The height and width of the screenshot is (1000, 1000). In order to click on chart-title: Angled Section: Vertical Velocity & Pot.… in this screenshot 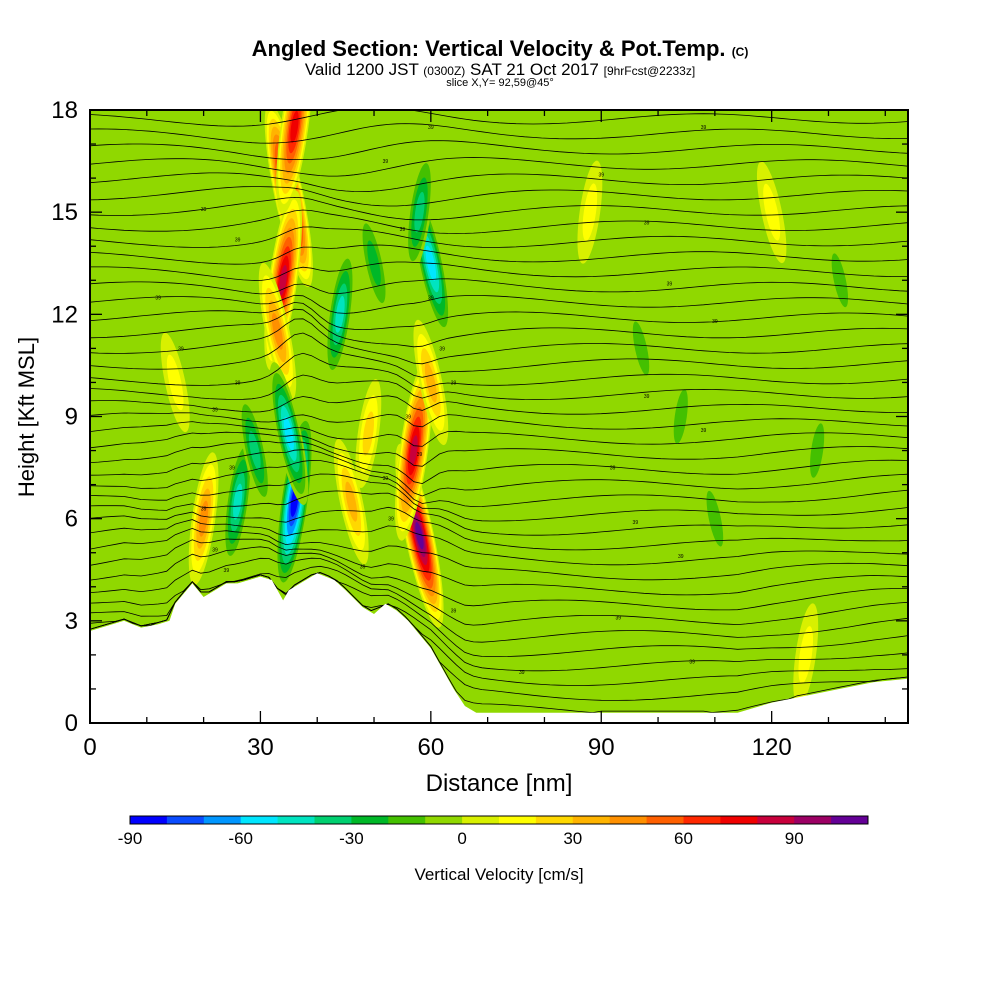, I will do `click(500, 49)`.